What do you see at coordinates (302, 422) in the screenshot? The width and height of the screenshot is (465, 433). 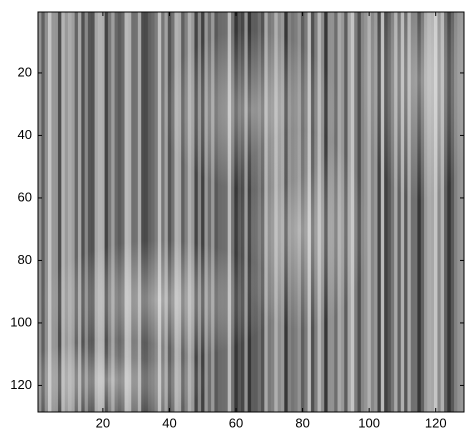 I see `x-tick-label: 80` at bounding box center [302, 422].